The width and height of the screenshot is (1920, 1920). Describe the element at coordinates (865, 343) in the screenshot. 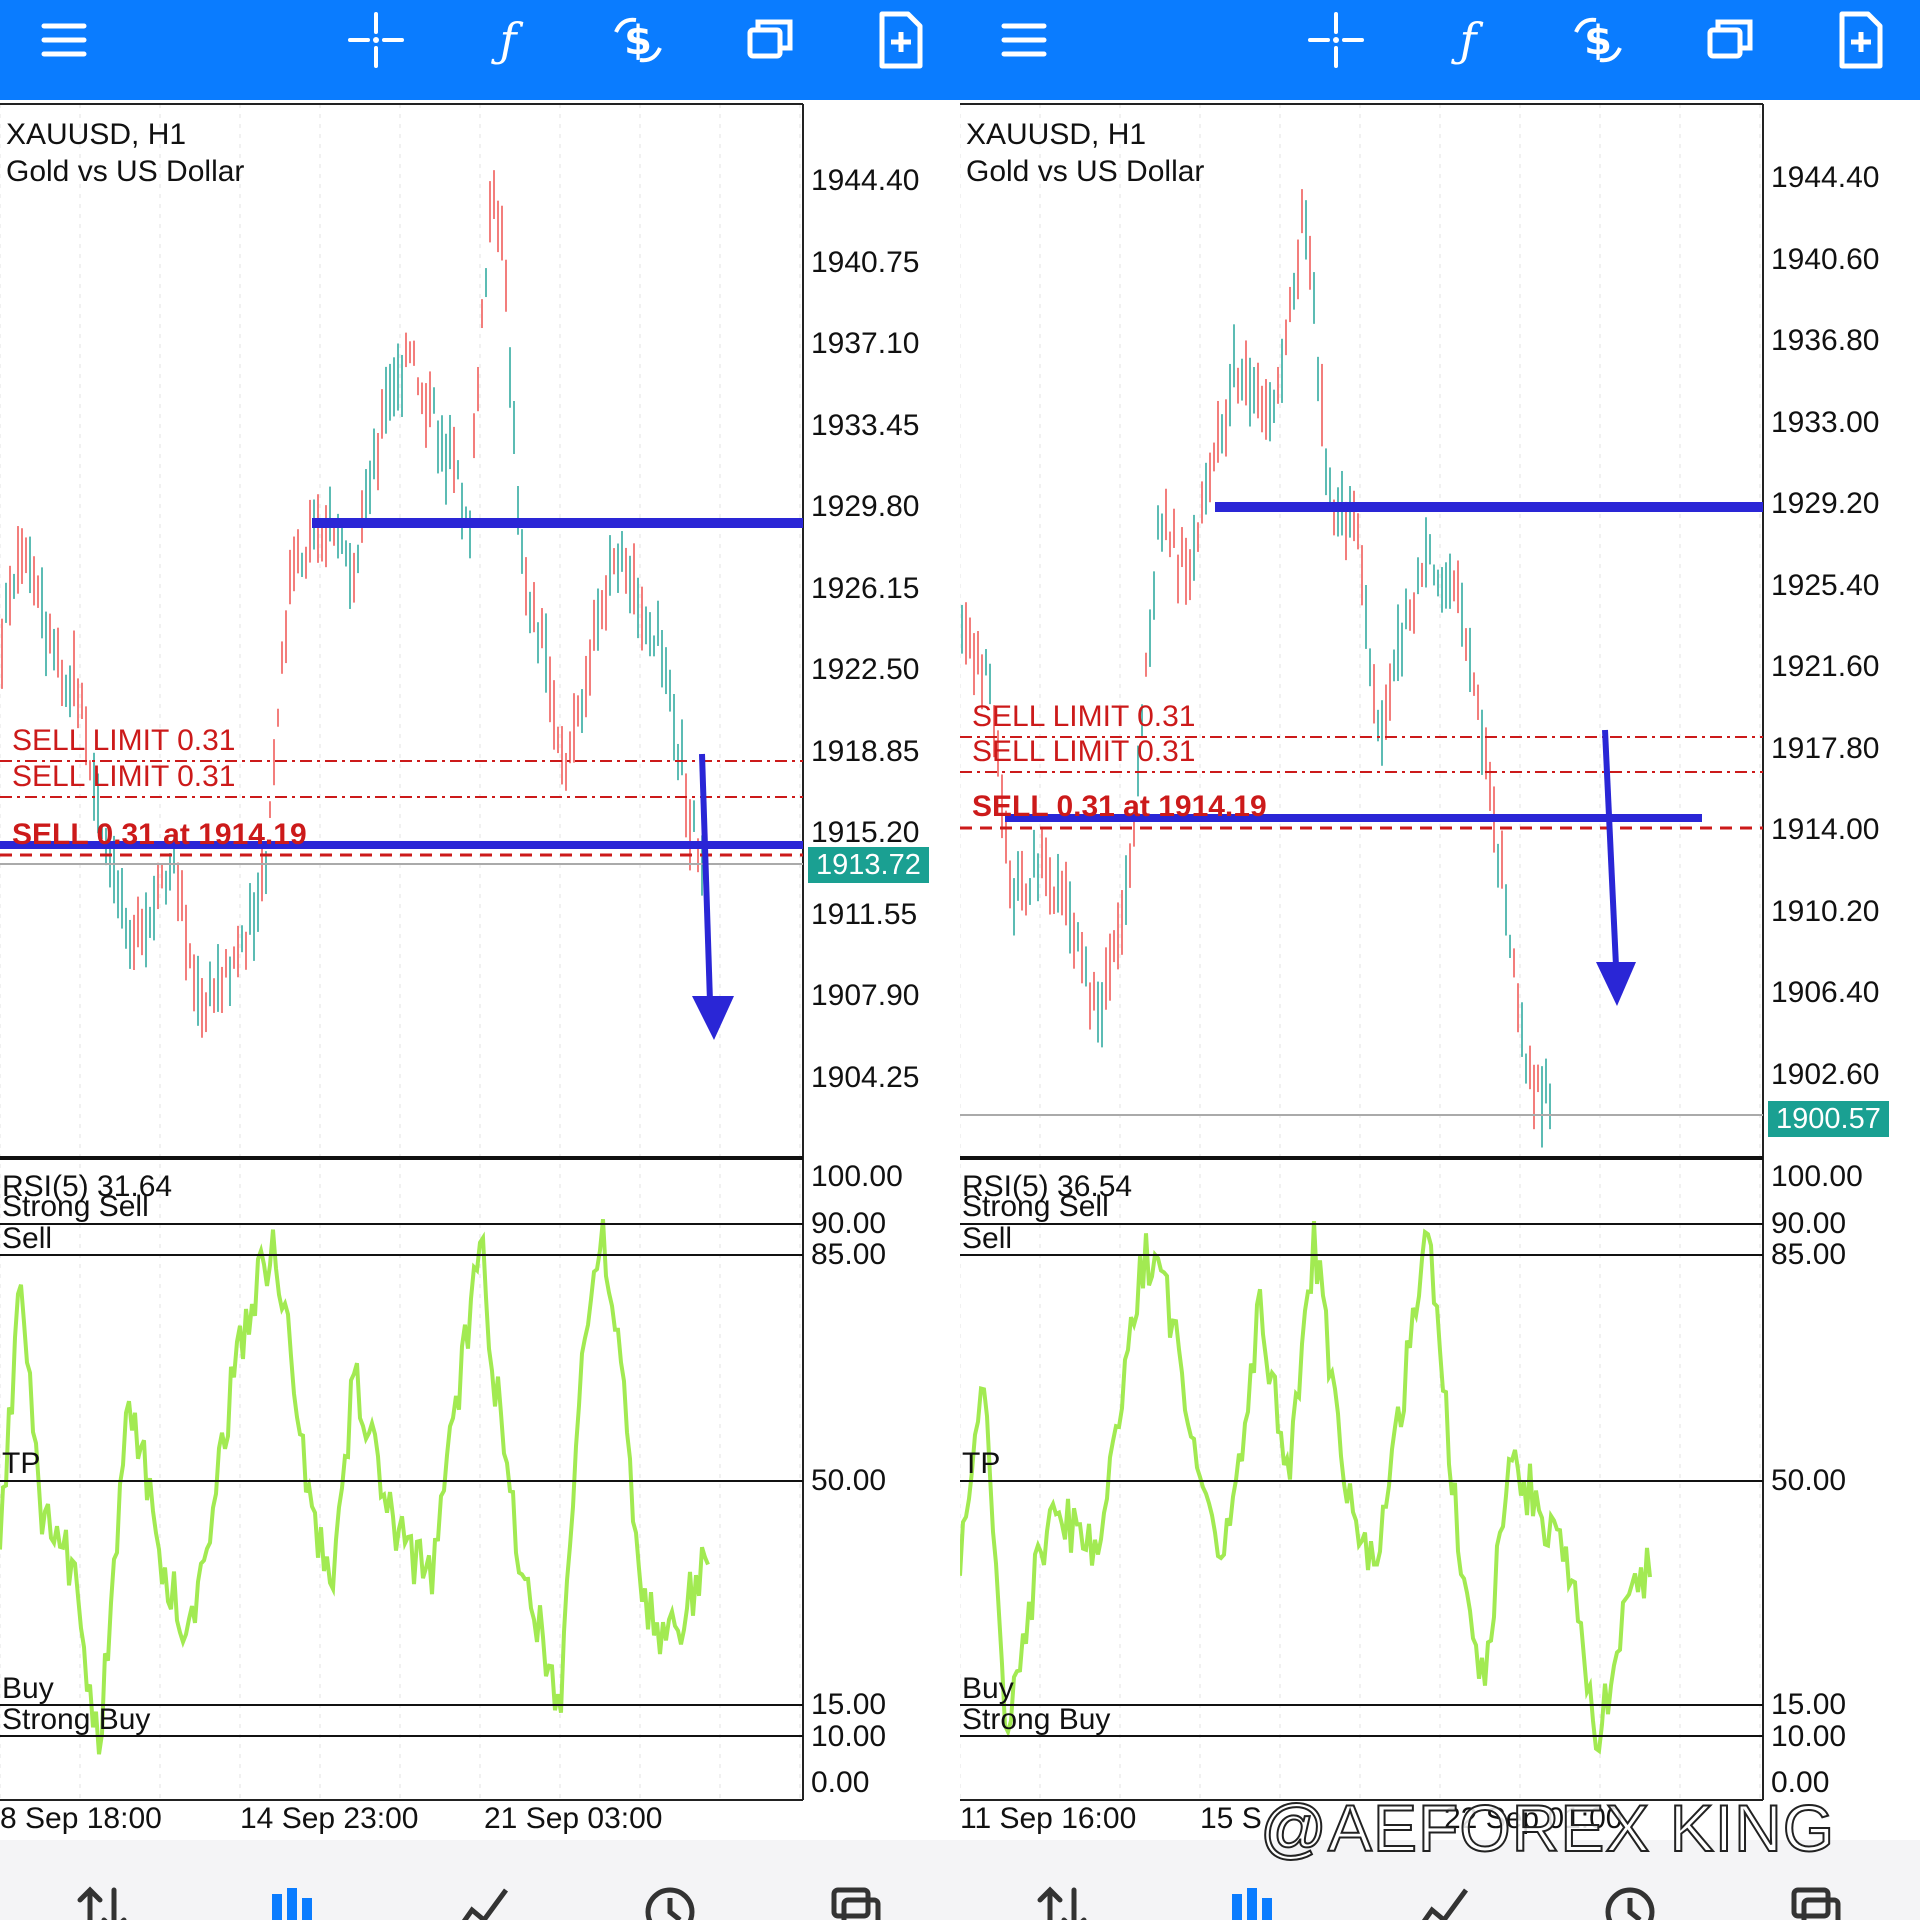

I see `price-tick: 1937.10` at that location.